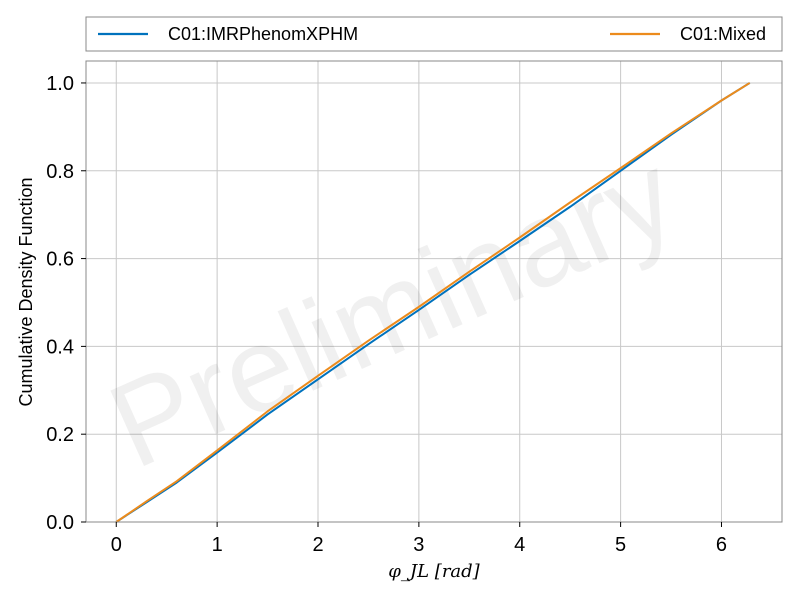 This screenshot has width=800, height=600. I want to click on y-tick-label: 1.0, so click(60, 84).